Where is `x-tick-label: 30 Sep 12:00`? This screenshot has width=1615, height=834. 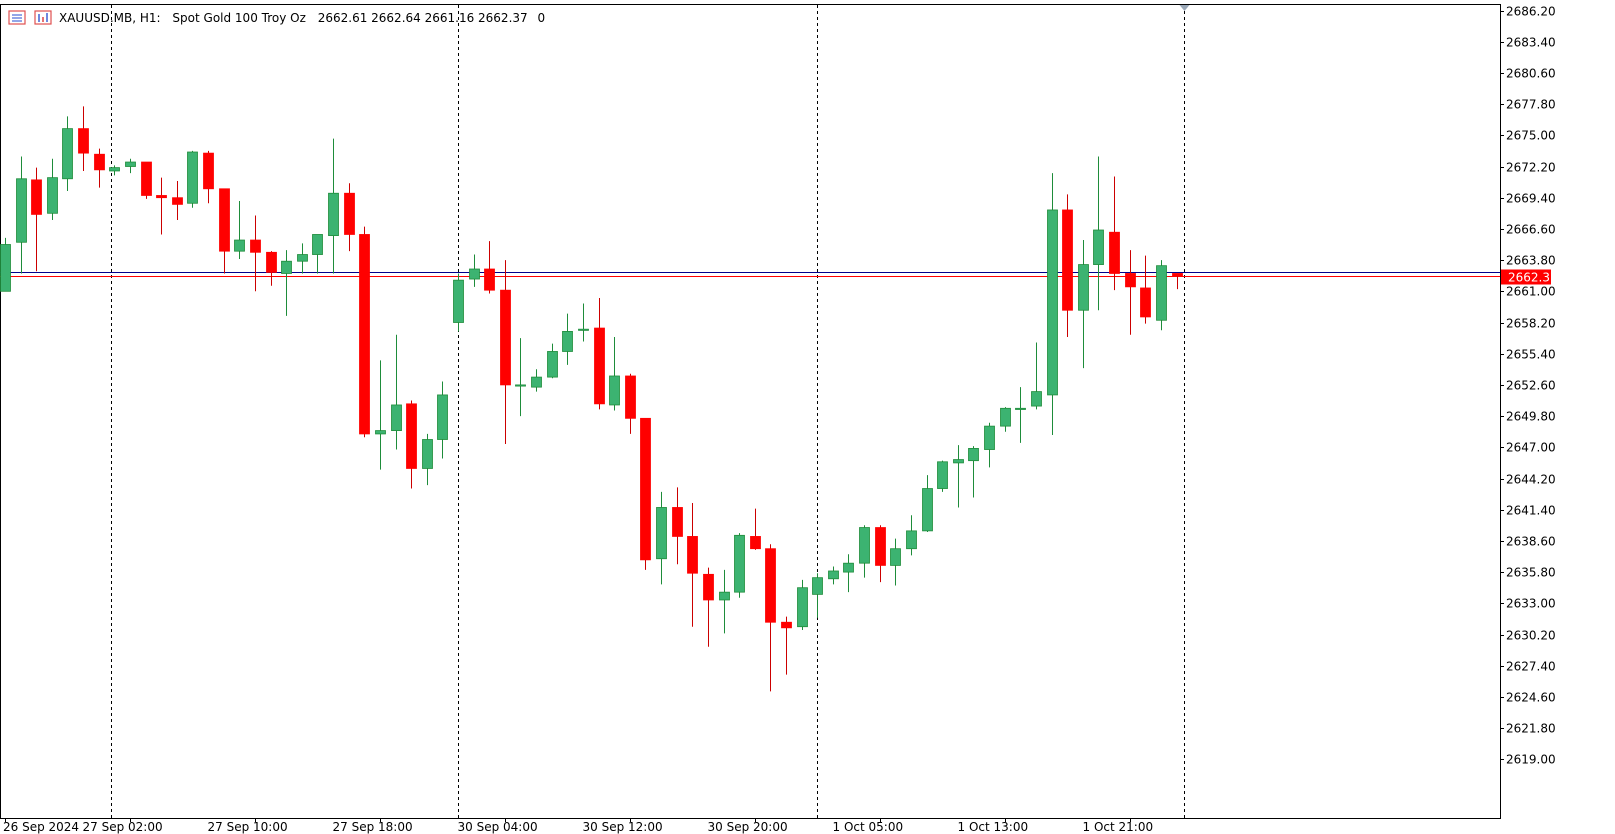
x-tick-label: 30 Sep 12:00 is located at coordinates (623, 827).